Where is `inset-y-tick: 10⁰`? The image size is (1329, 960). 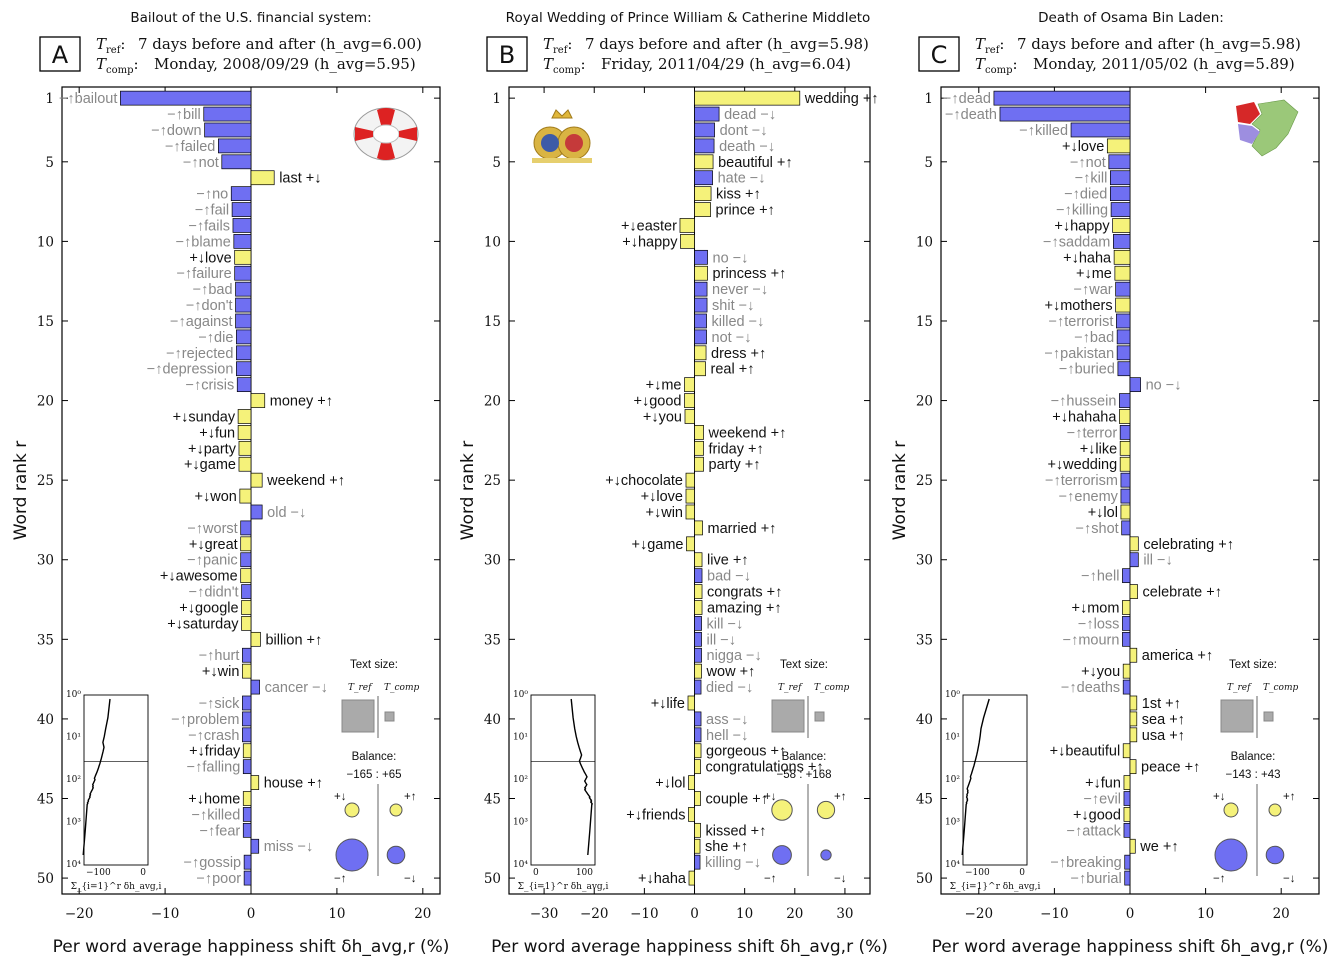 inset-y-tick: 10⁰ is located at coordinates (520, 695).